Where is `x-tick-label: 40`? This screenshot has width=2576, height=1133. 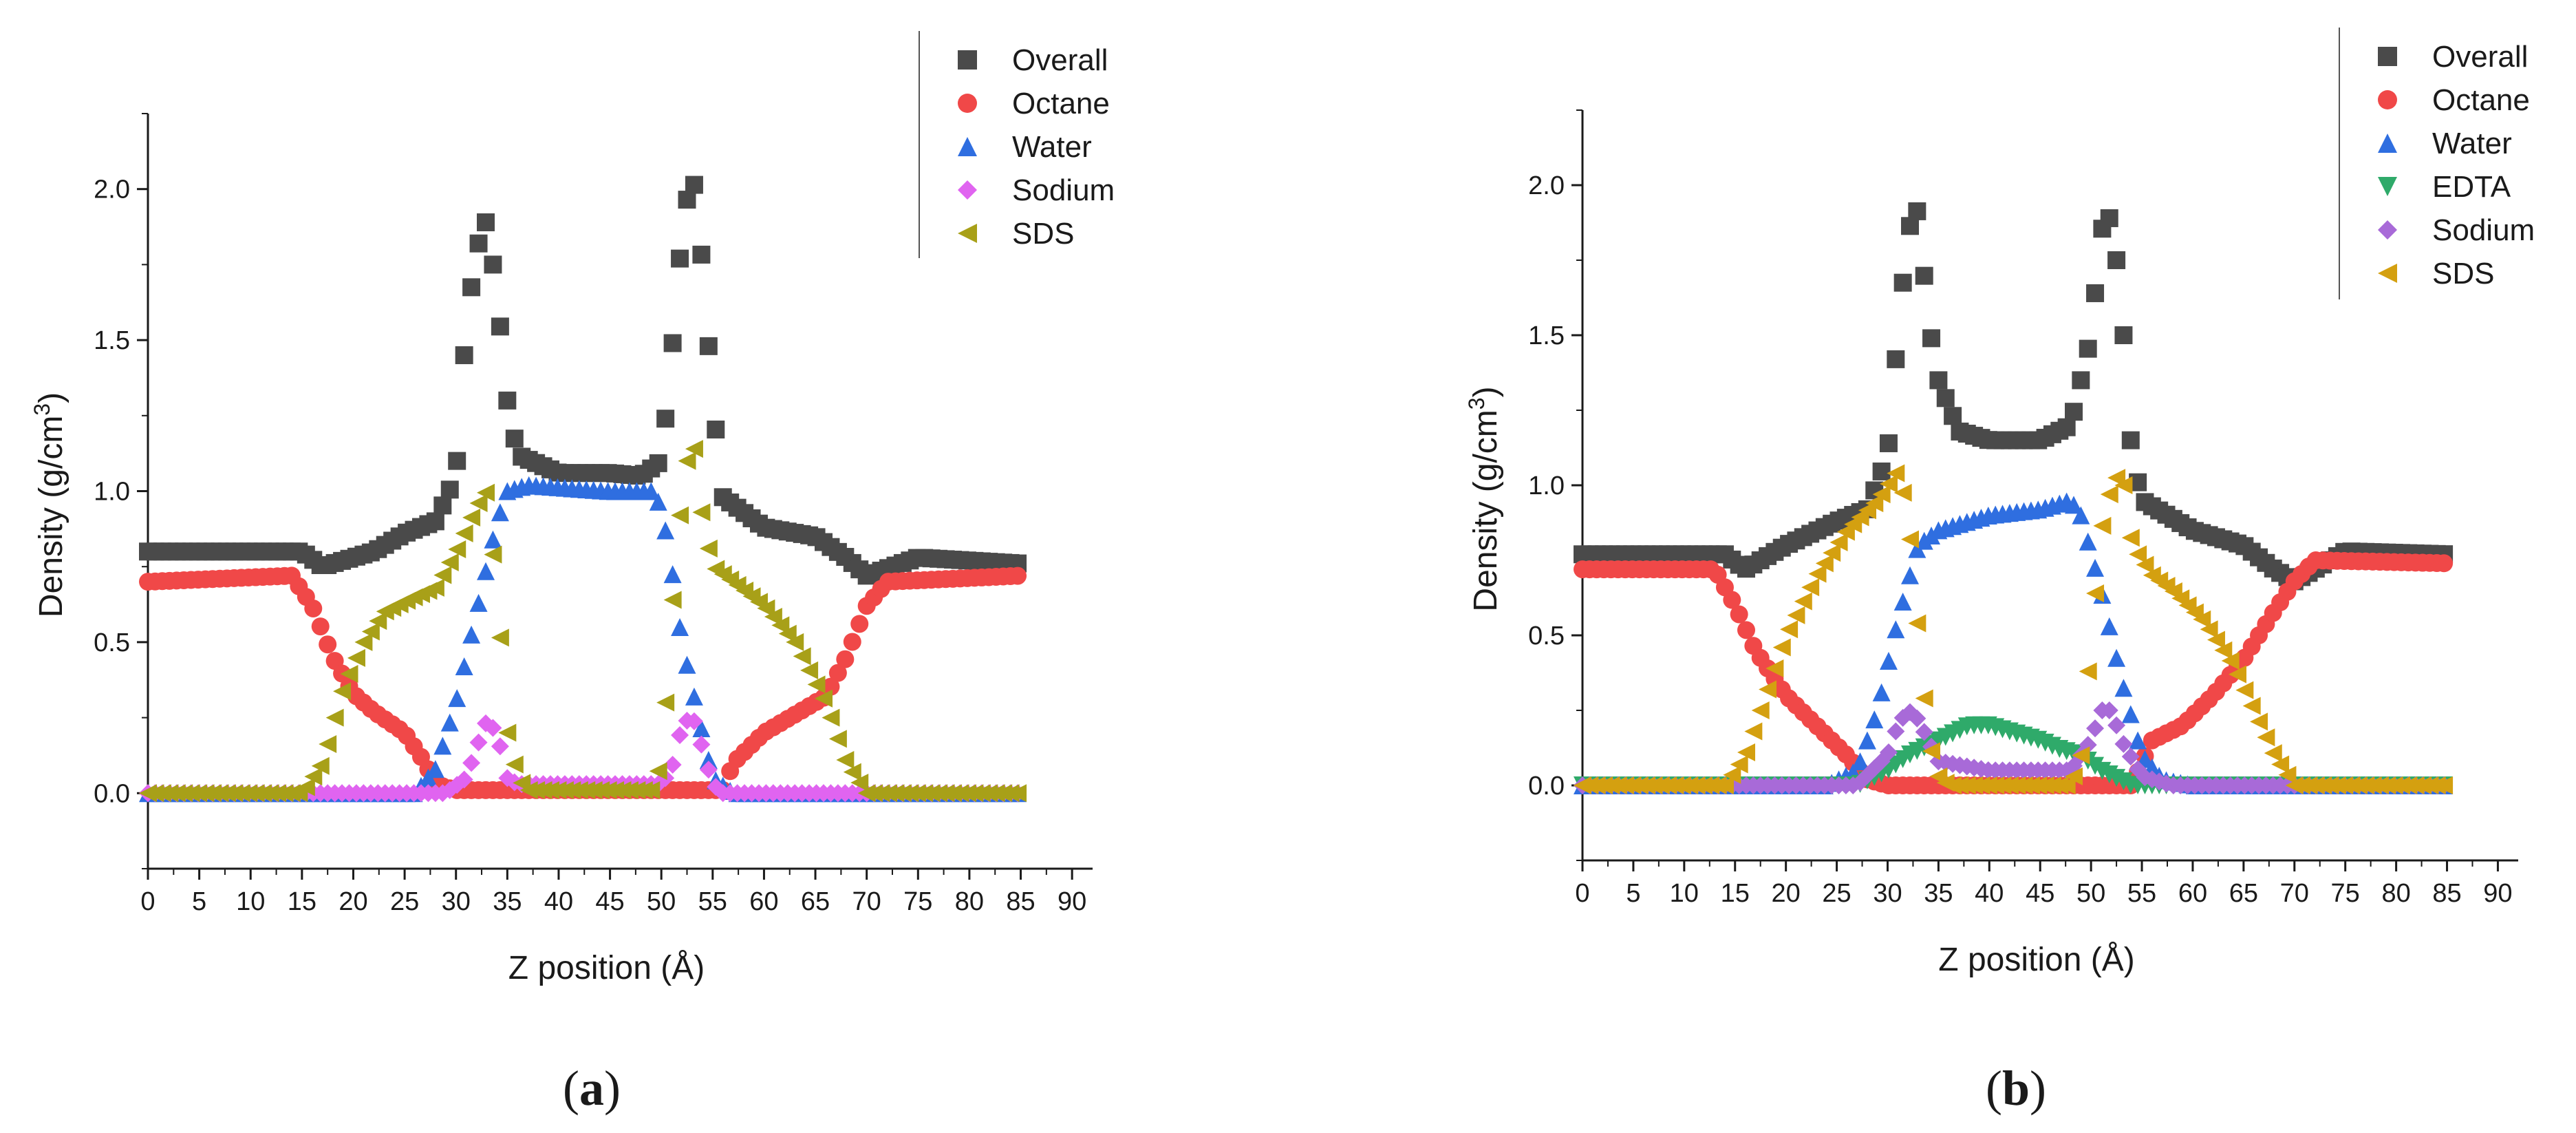 x-tick-label: 40 is located at coordinates (1990, 894).